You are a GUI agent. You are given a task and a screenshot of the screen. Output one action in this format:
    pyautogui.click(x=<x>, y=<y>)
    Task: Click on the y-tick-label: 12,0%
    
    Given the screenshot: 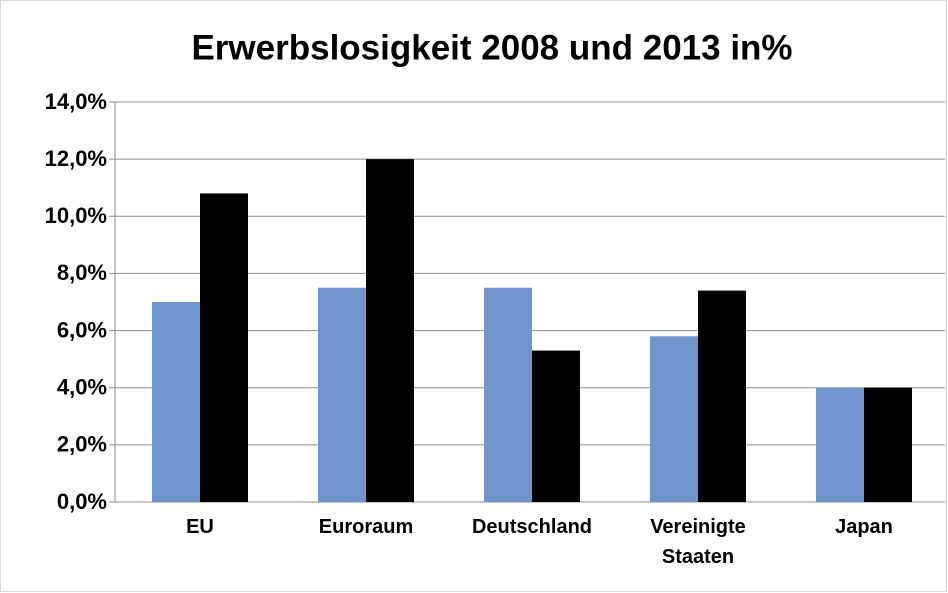 What is the action you would take?
    pyautogui.click(x=76, y=158)
    